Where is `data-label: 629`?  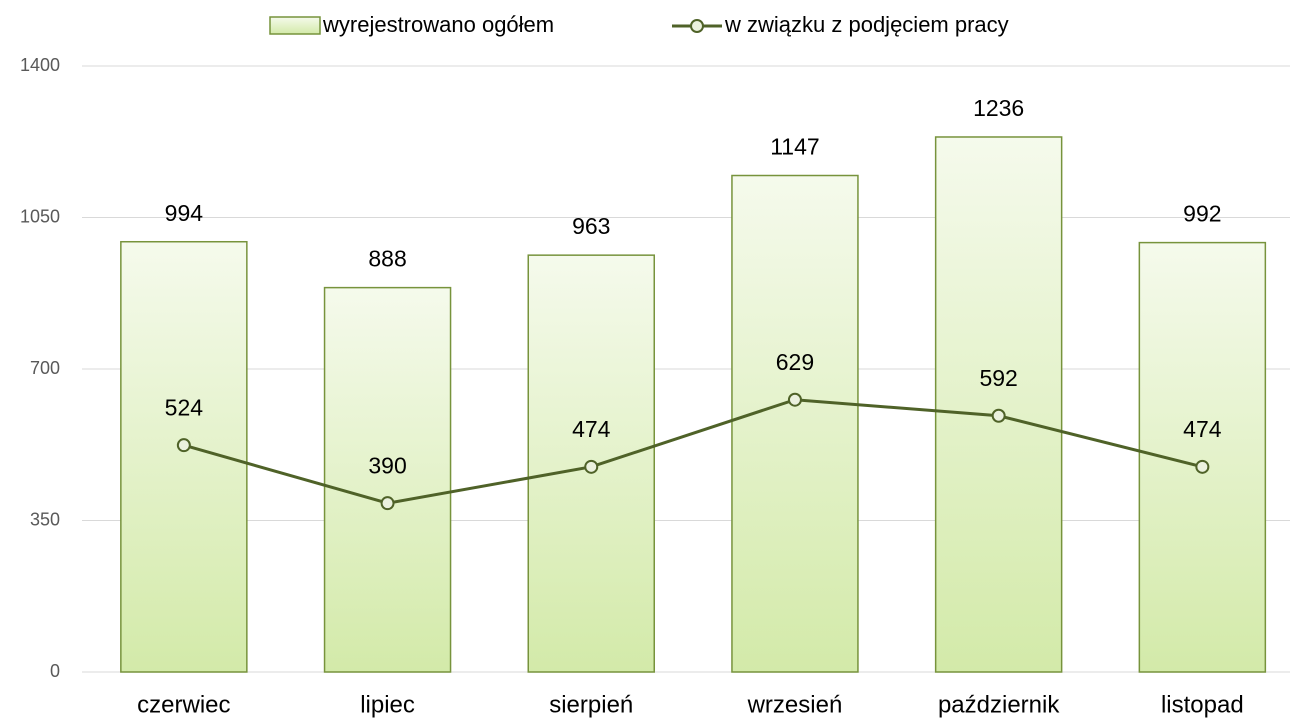
data-label: 629 is located at coordinates (795, 362).